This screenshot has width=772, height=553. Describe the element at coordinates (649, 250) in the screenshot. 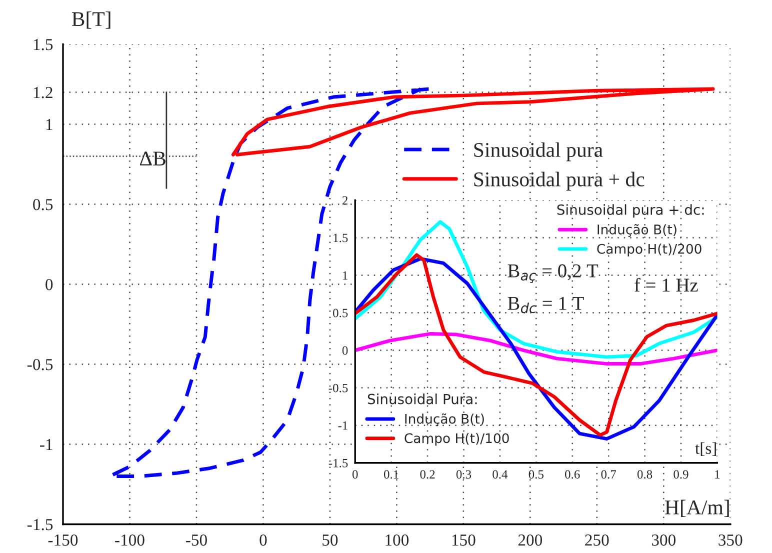

I see `legend-label: Campo H(t)/200` at that location.